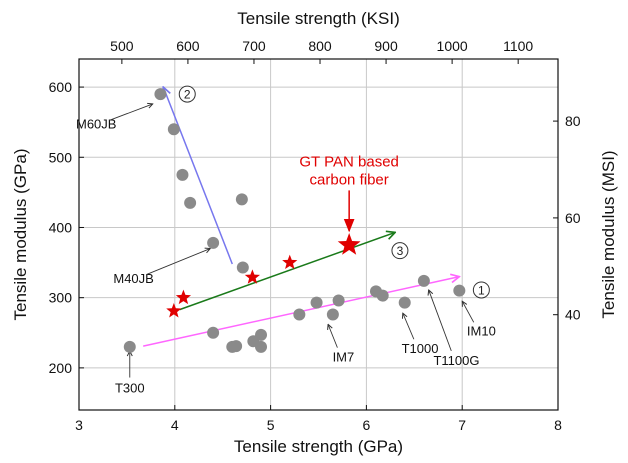 The height and width of the screenshot is (463, 628). I want to click on annotation-label: T1100G, so click(456, 360).